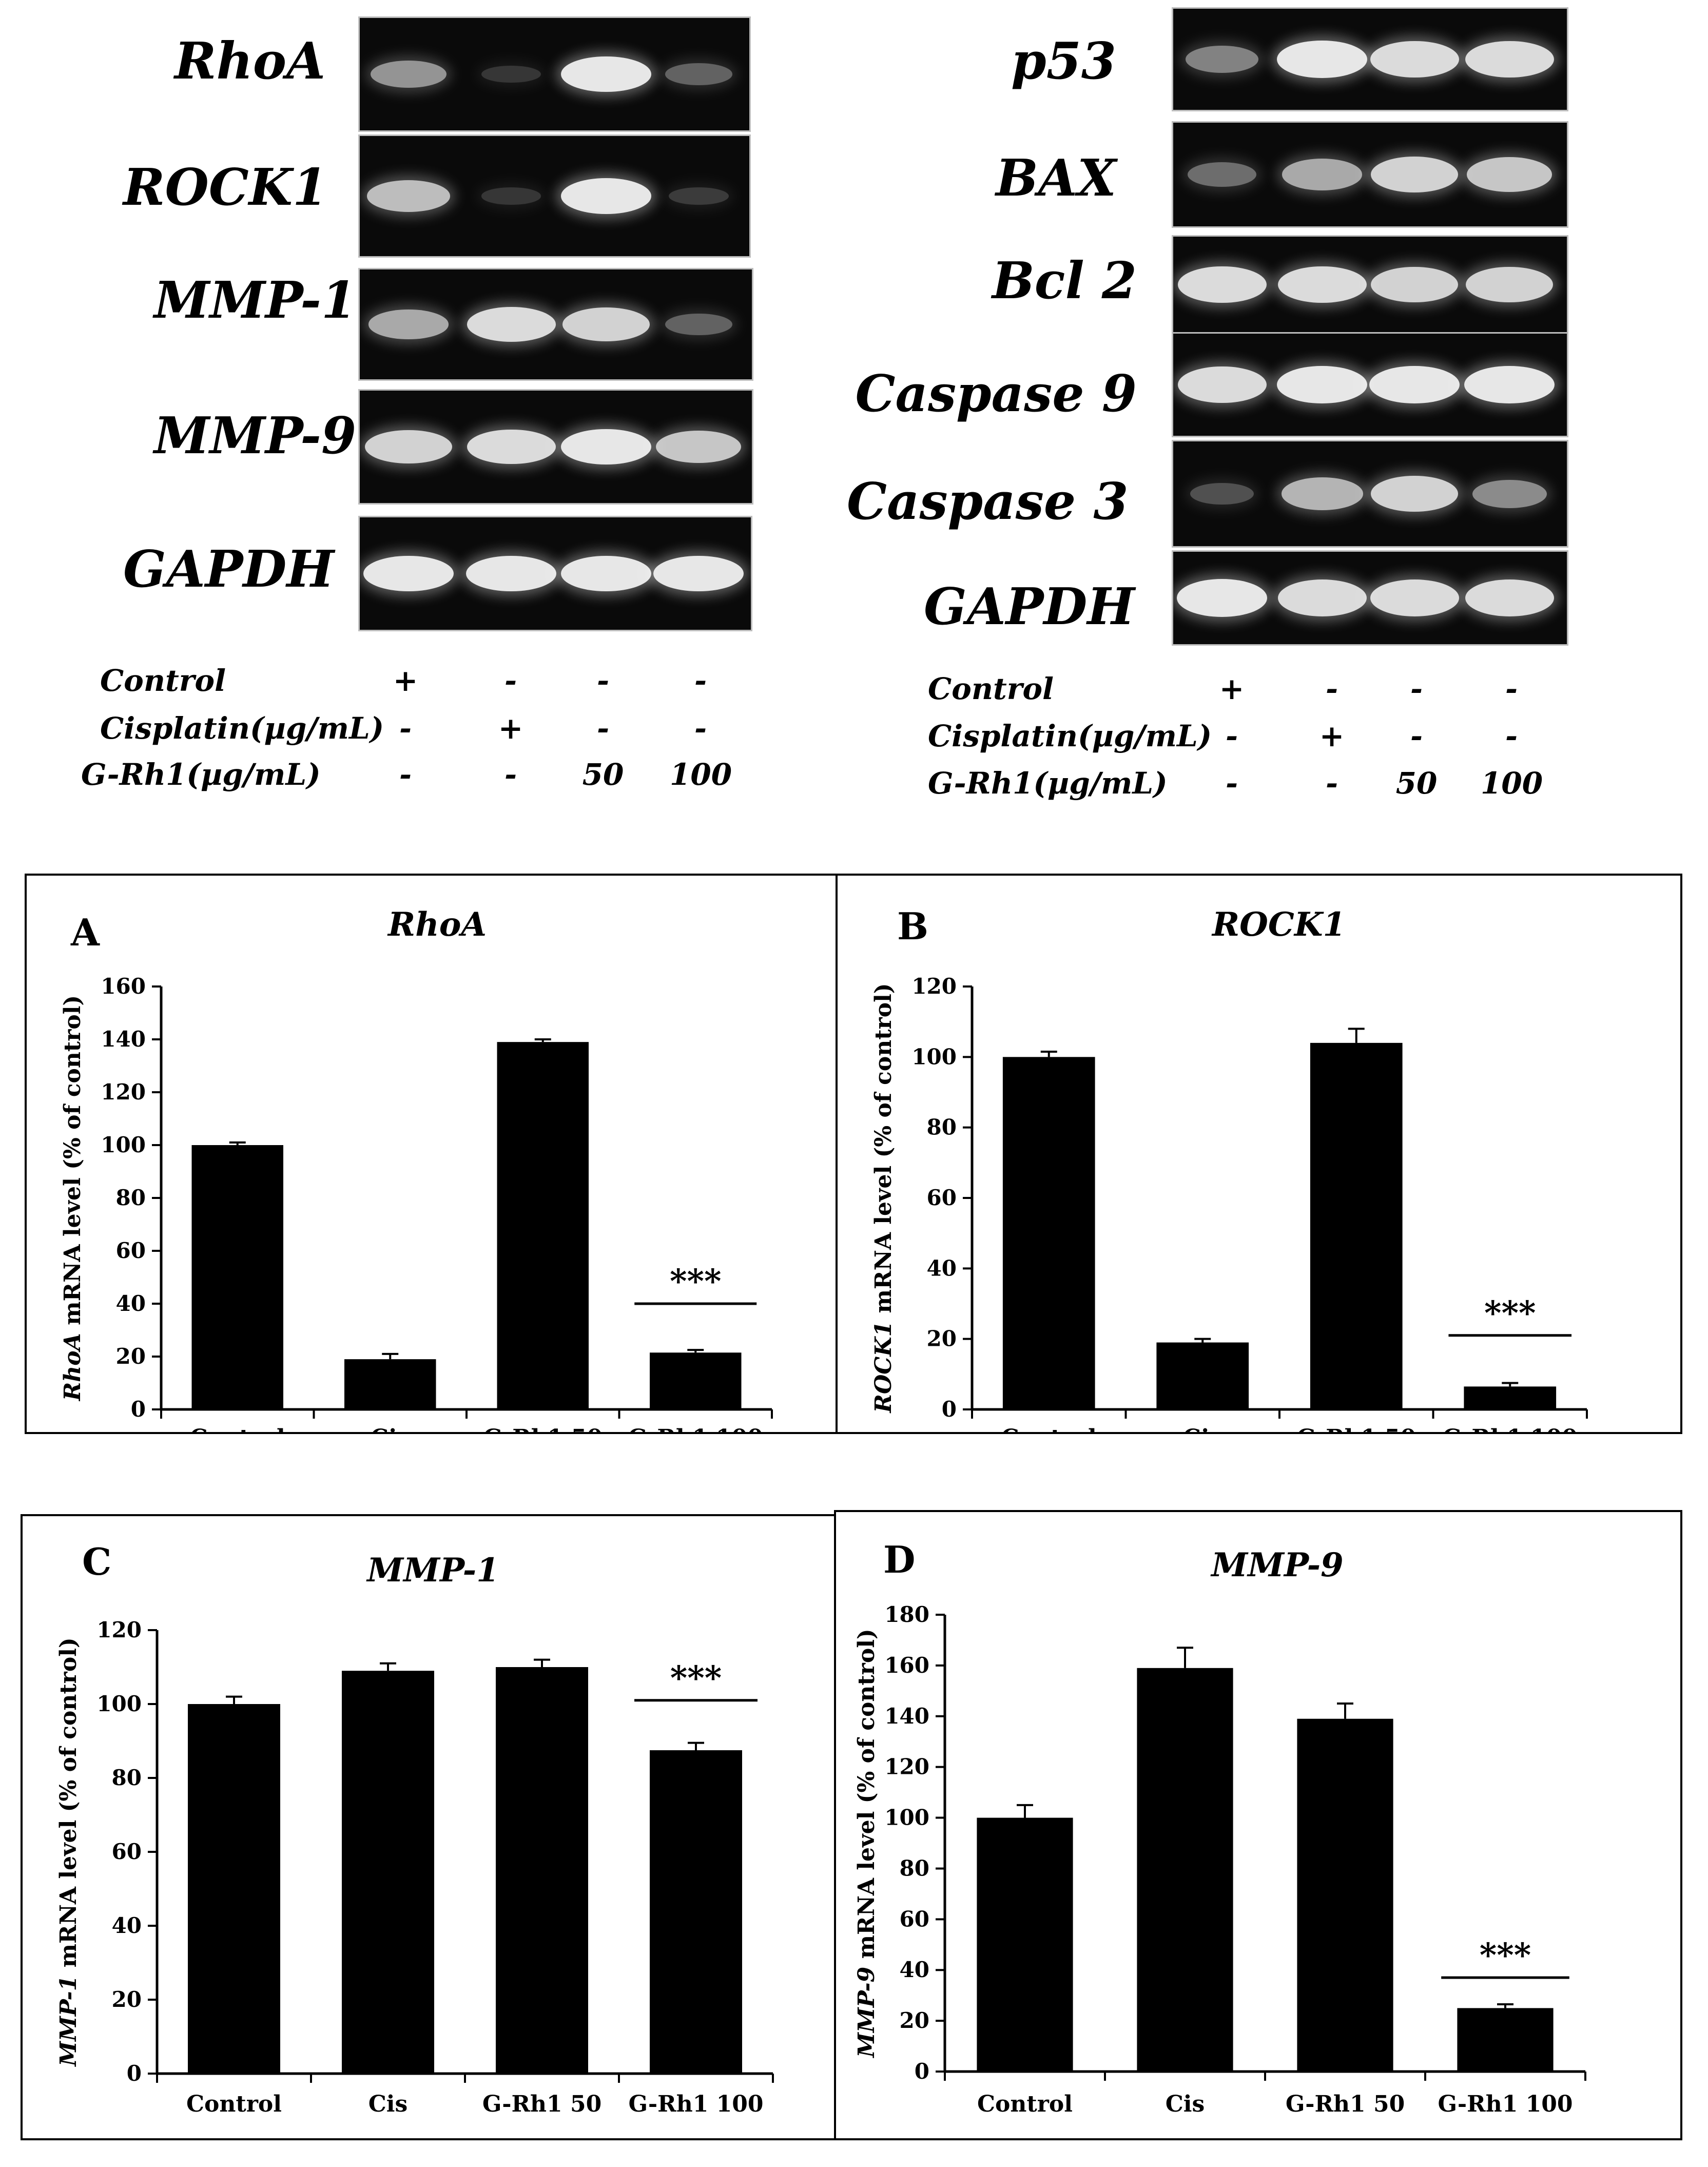 The height and width of the screenshot is (2167, 1708). I want to click on left-gel-label-rhoa: RhoA, so click(250, 61).